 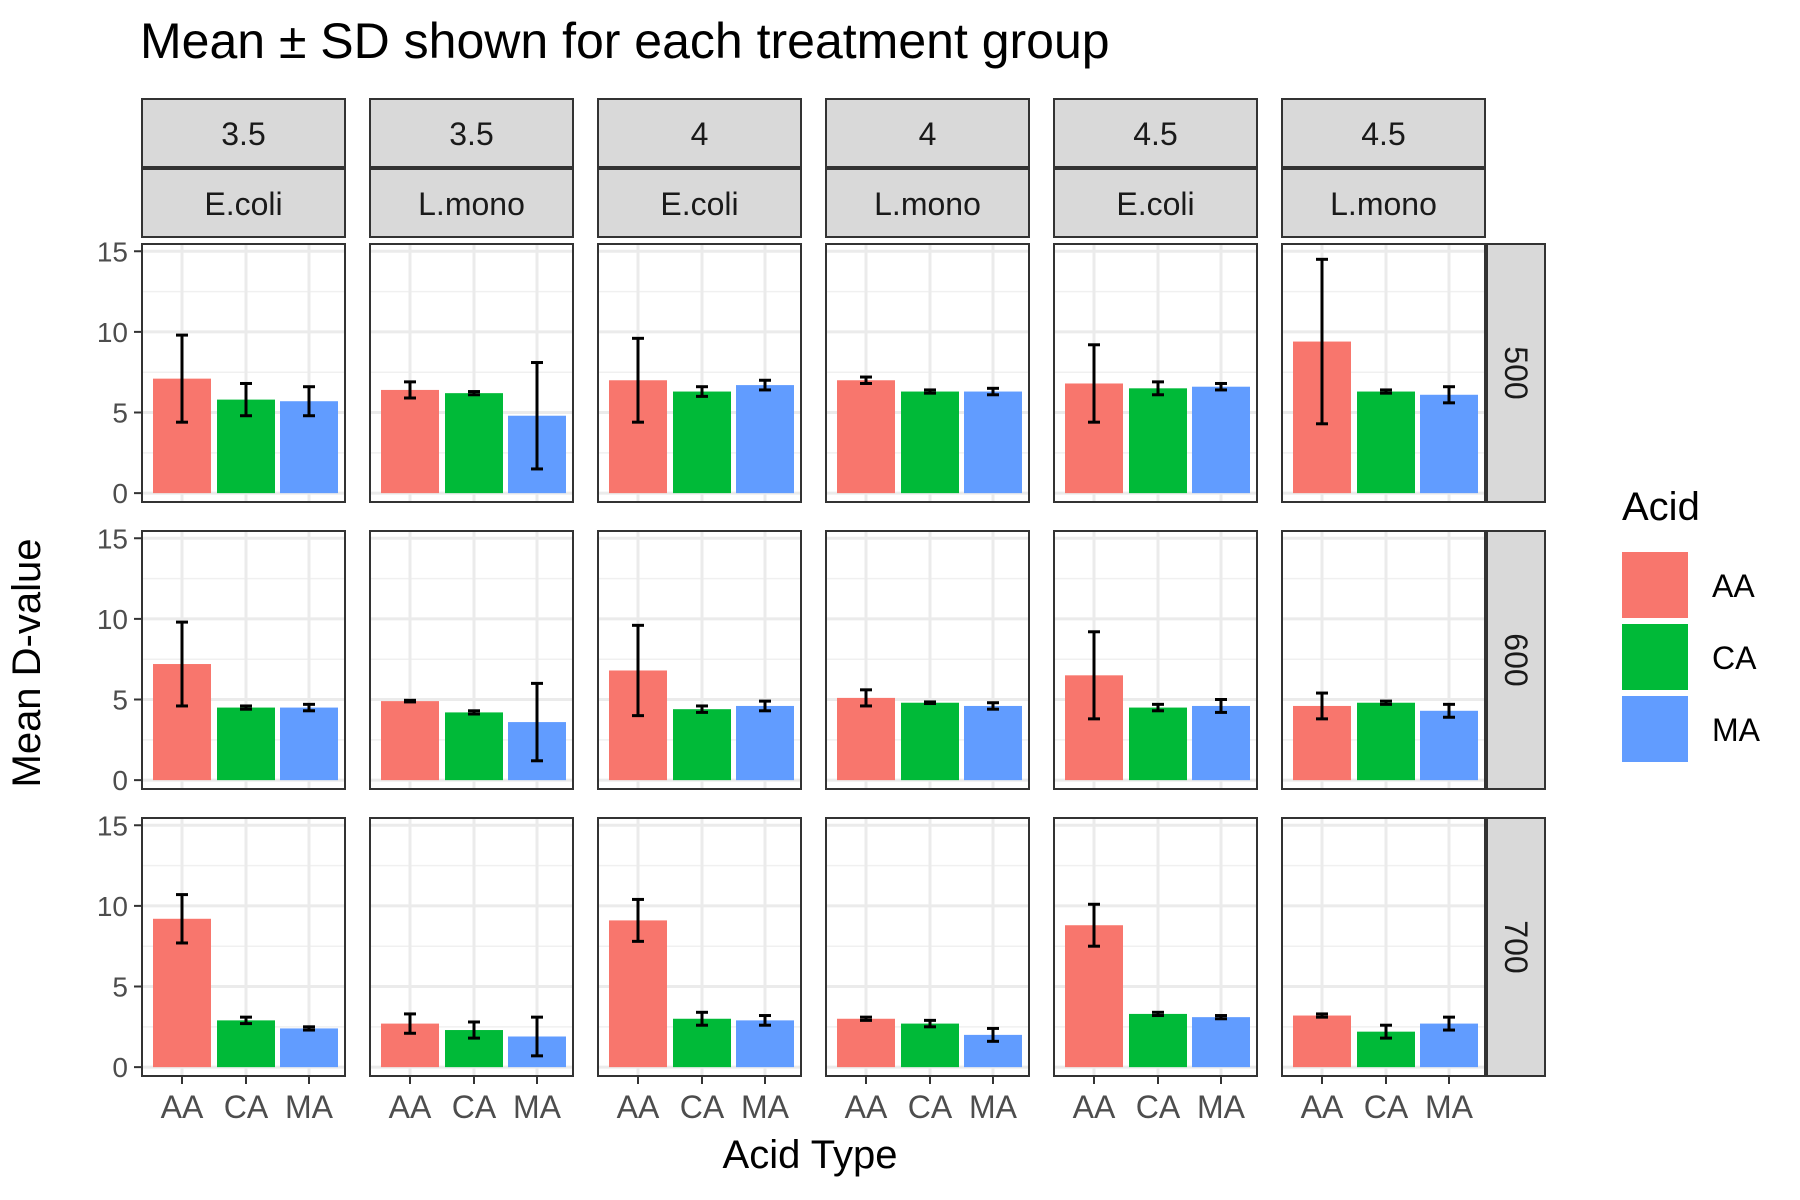 I want to click on facet-strip-label-bottom-0: E.coli, so click(x=243, y=204).